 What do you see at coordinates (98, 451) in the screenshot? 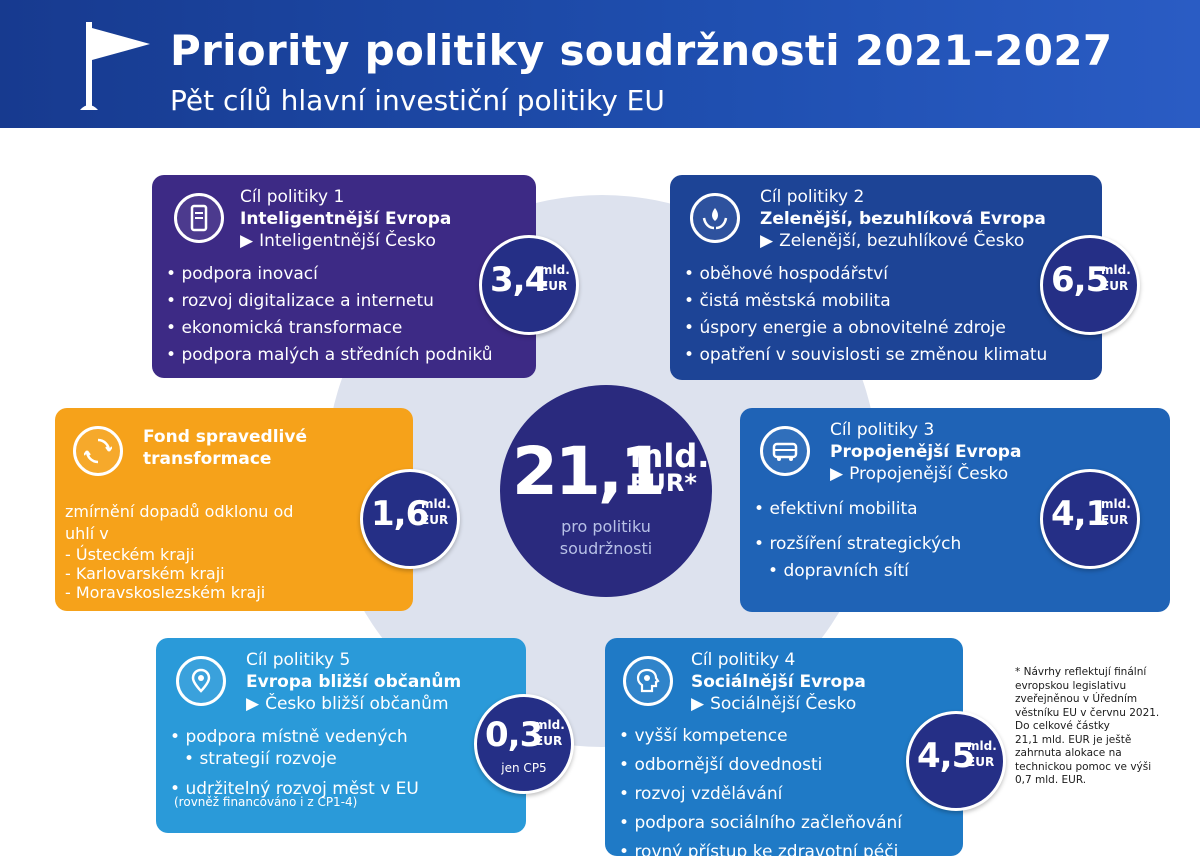
I see `recycle-icon` at bounding box center [98, 451].